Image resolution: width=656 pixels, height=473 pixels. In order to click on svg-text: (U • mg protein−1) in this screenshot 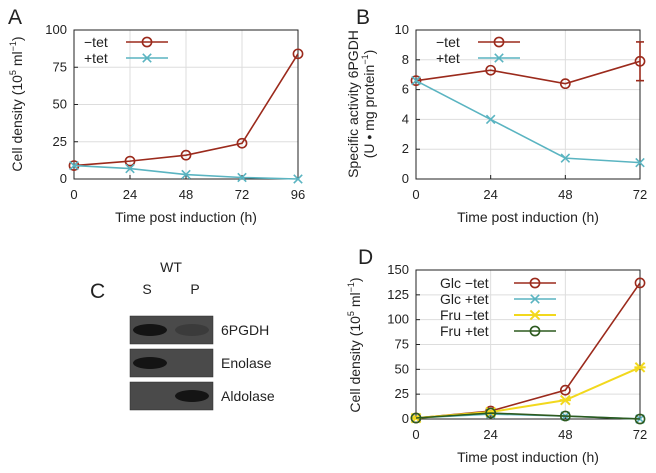, I will do `click(368, 104)`.